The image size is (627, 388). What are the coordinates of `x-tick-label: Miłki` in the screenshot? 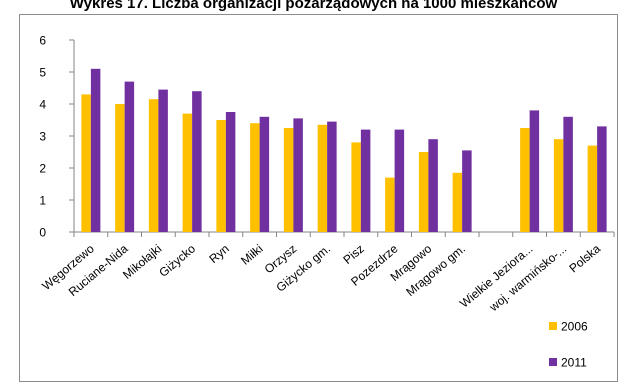 It's located at (251, 255).